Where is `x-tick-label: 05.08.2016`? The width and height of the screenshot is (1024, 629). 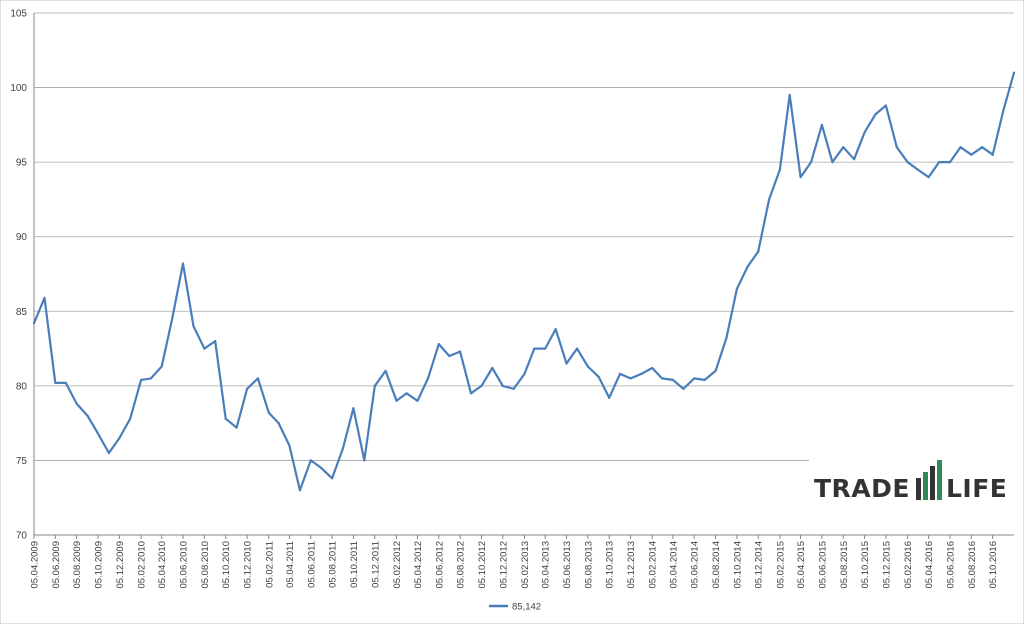
x-tick-label: 05.08.2016 is located at coordinates (972, 565).